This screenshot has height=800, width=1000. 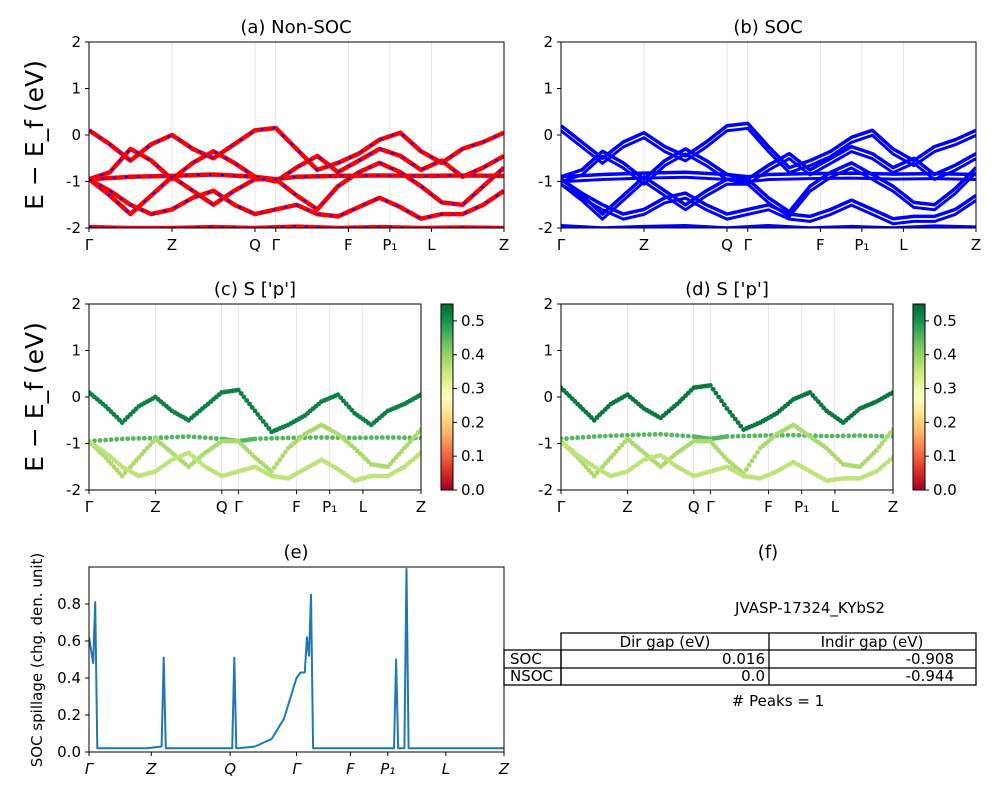 What do you see at coordinates (76, 351) in the screenshot?
I see `y-tick-label: 1` at bounding box center [76, 351].